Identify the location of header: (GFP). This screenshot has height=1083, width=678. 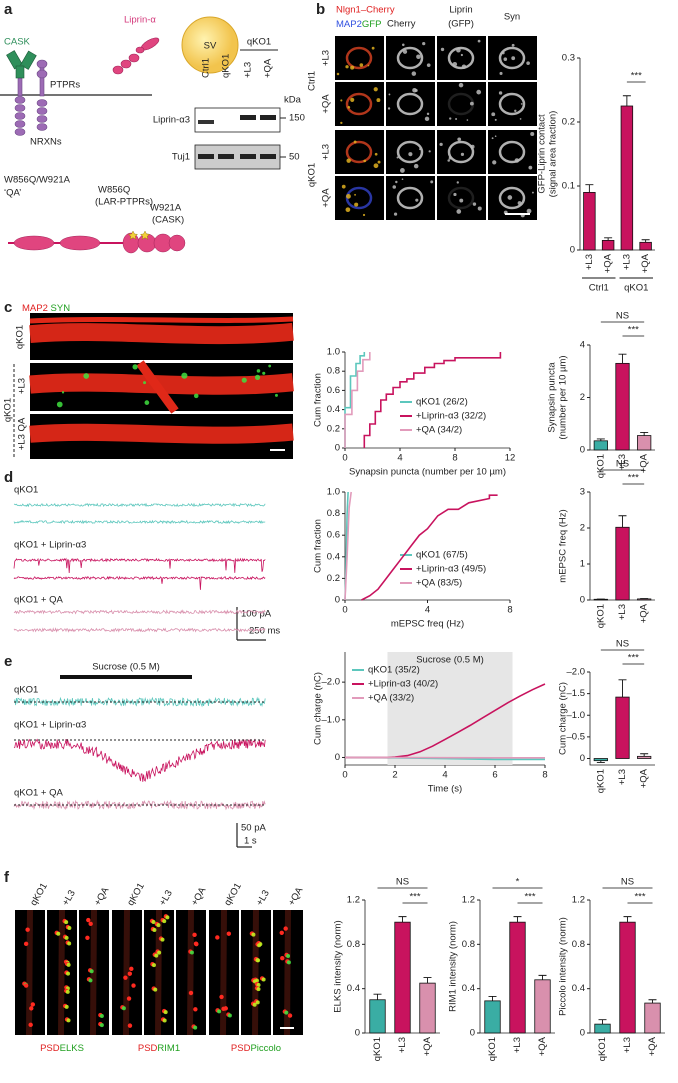
(461, 24).